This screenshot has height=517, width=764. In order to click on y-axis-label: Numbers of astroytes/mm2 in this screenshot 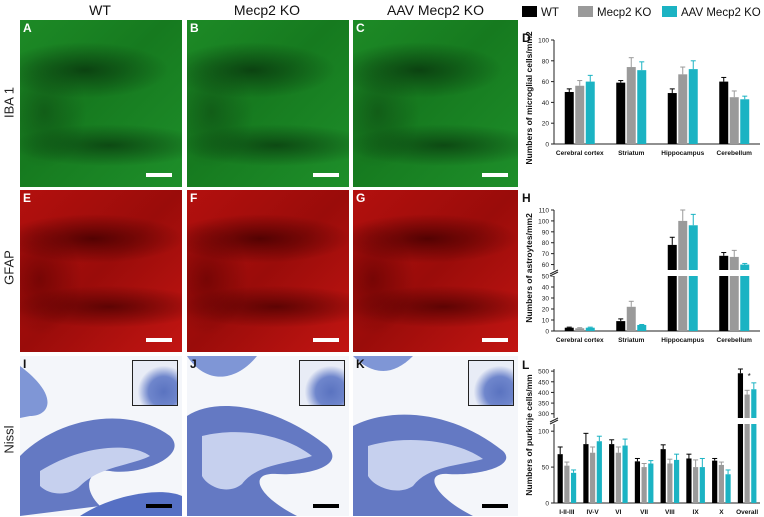, I will do `click(529, 268)`.